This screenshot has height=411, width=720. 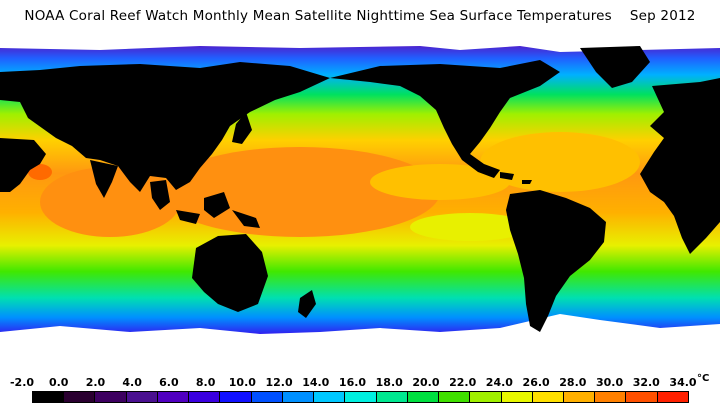 What do you see at coordinates (230, 273) in the screenshot?
I see `australia-land` at bounding box center [230, 273].